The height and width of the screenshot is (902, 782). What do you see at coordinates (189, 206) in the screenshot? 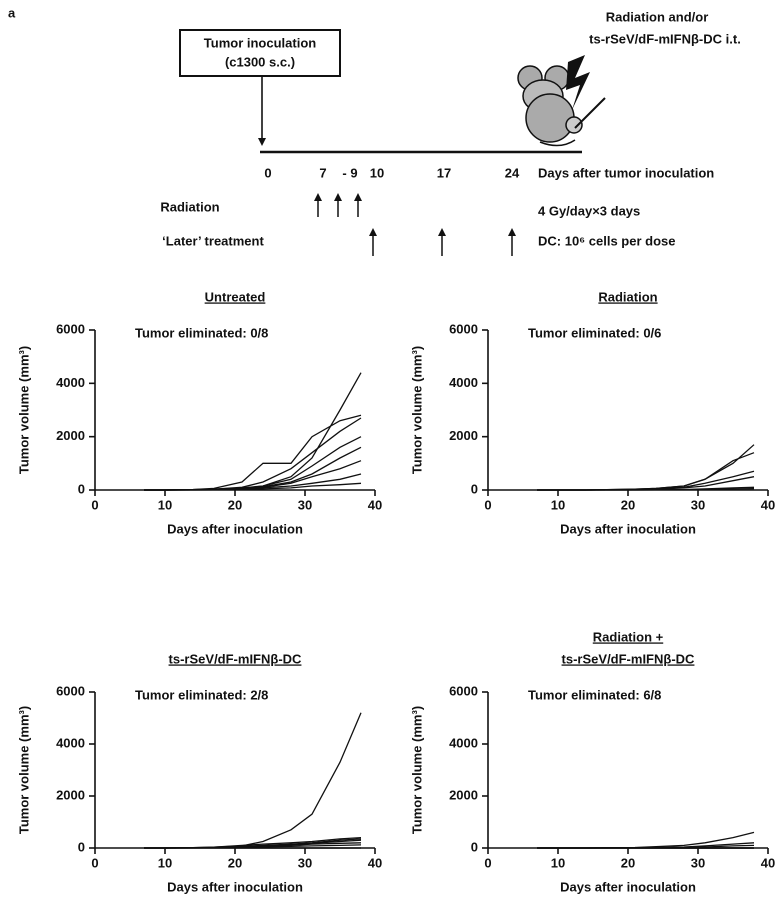
I see `row-label: Radiation` at bounding box center [189, 206].